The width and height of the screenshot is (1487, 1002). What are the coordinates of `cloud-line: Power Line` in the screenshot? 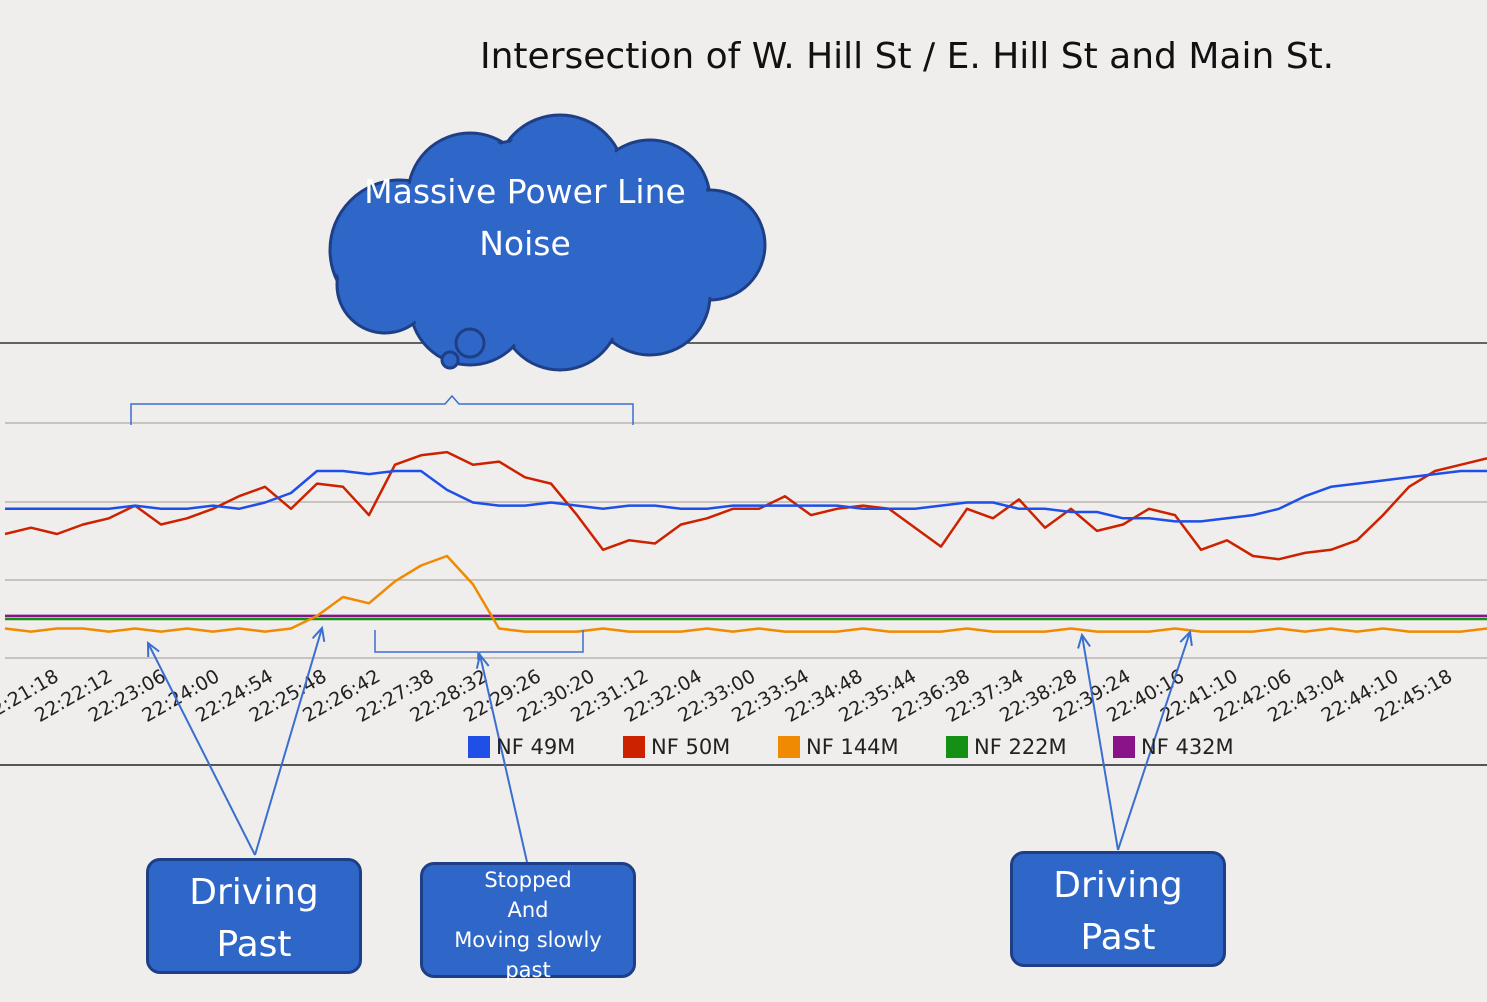 It's located at (596, 191).